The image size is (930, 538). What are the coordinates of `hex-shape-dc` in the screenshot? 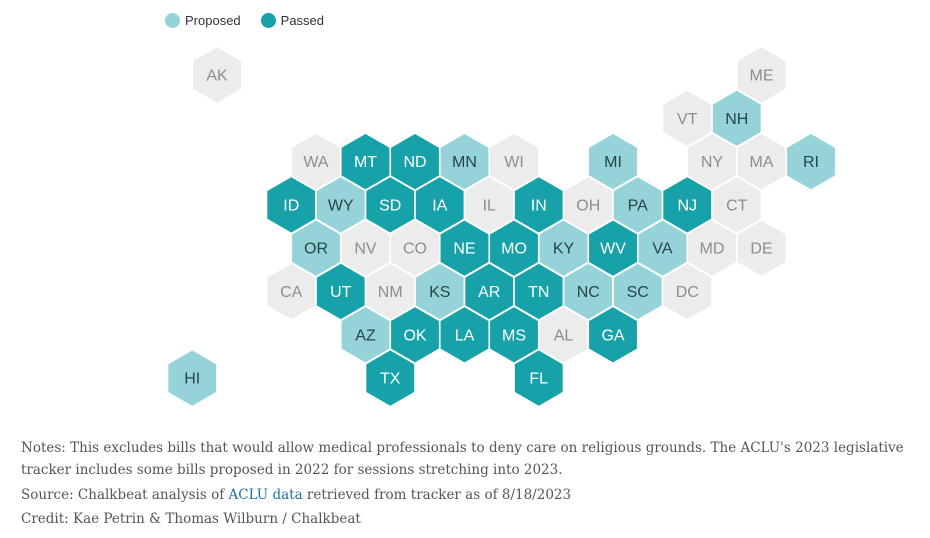 It's located at (687, 291).